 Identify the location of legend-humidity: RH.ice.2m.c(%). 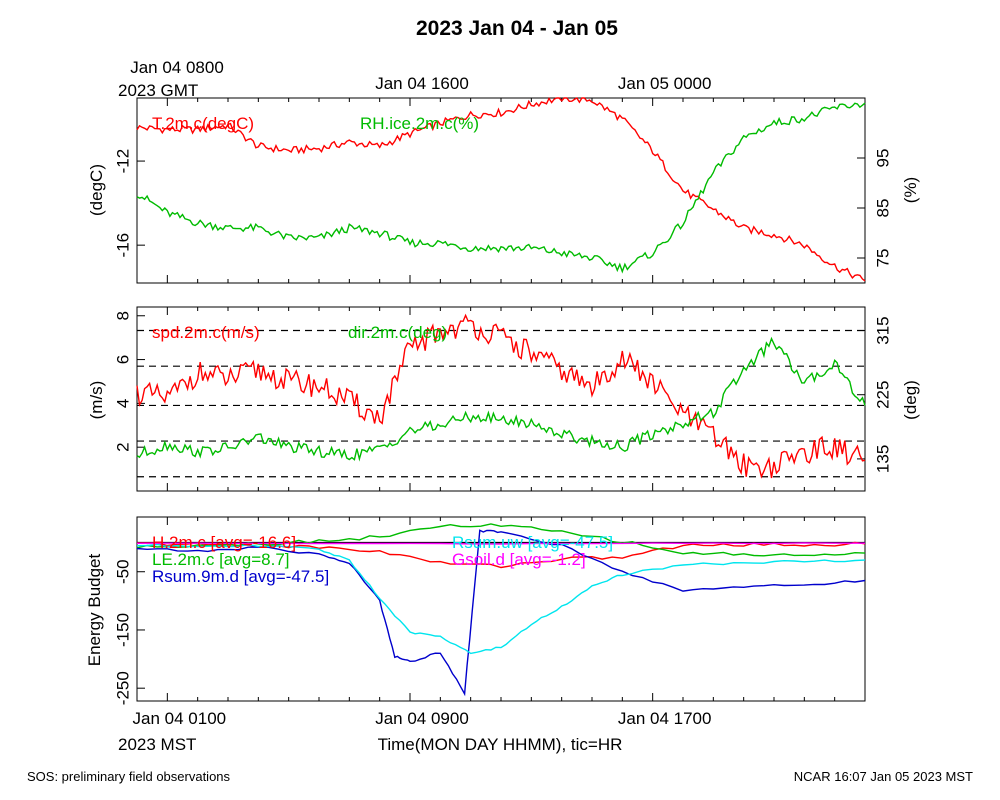
(419, 123).